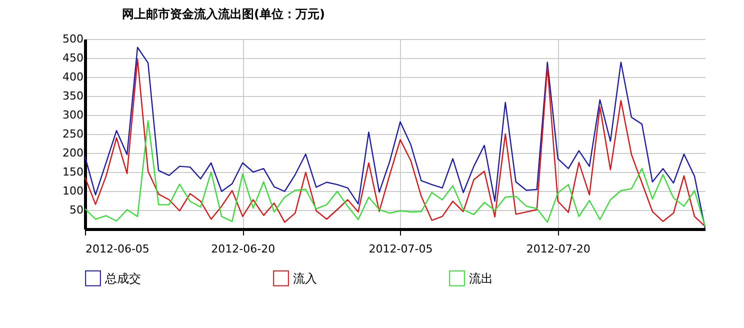 The width and height of the screenshot is (744, 328). I want to click on legend-label: 总成交, so click(122, 278).